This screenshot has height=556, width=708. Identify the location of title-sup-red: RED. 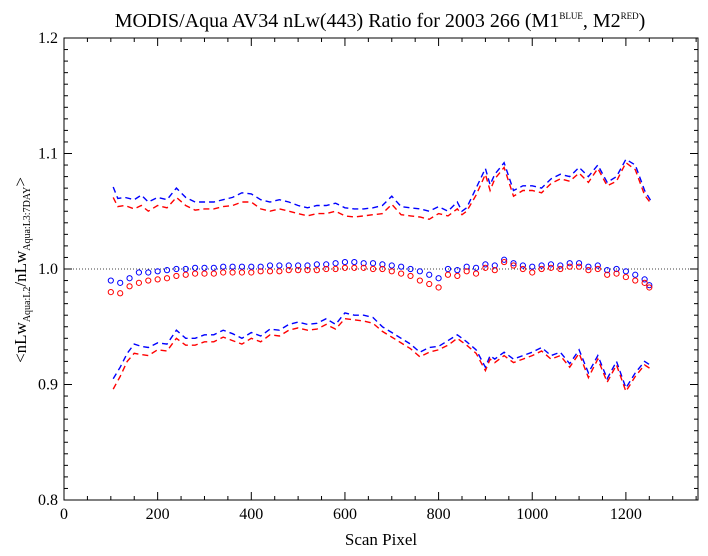
(630, 16).